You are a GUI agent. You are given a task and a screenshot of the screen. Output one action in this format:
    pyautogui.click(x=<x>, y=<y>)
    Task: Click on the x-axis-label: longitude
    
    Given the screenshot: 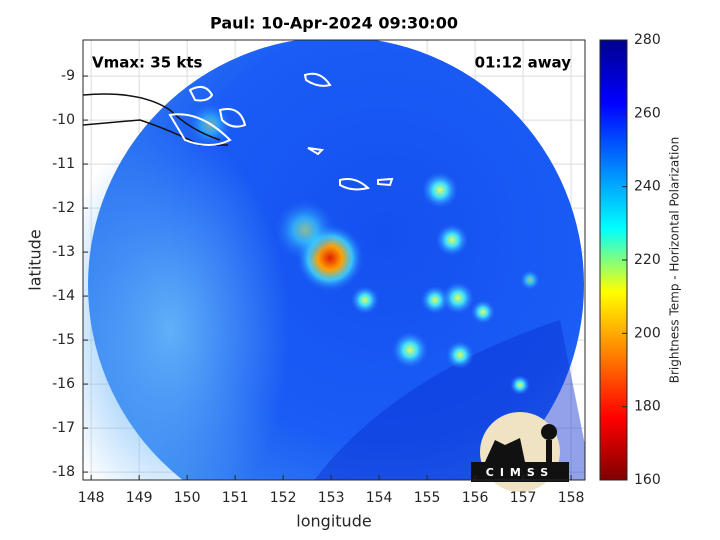 What is the action you would take?
    pyautogui.click(x=333, y=521)
    